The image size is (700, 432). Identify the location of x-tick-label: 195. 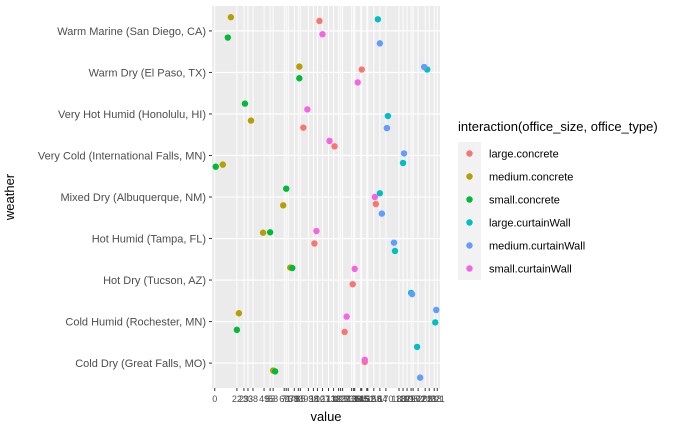
(411, 399).